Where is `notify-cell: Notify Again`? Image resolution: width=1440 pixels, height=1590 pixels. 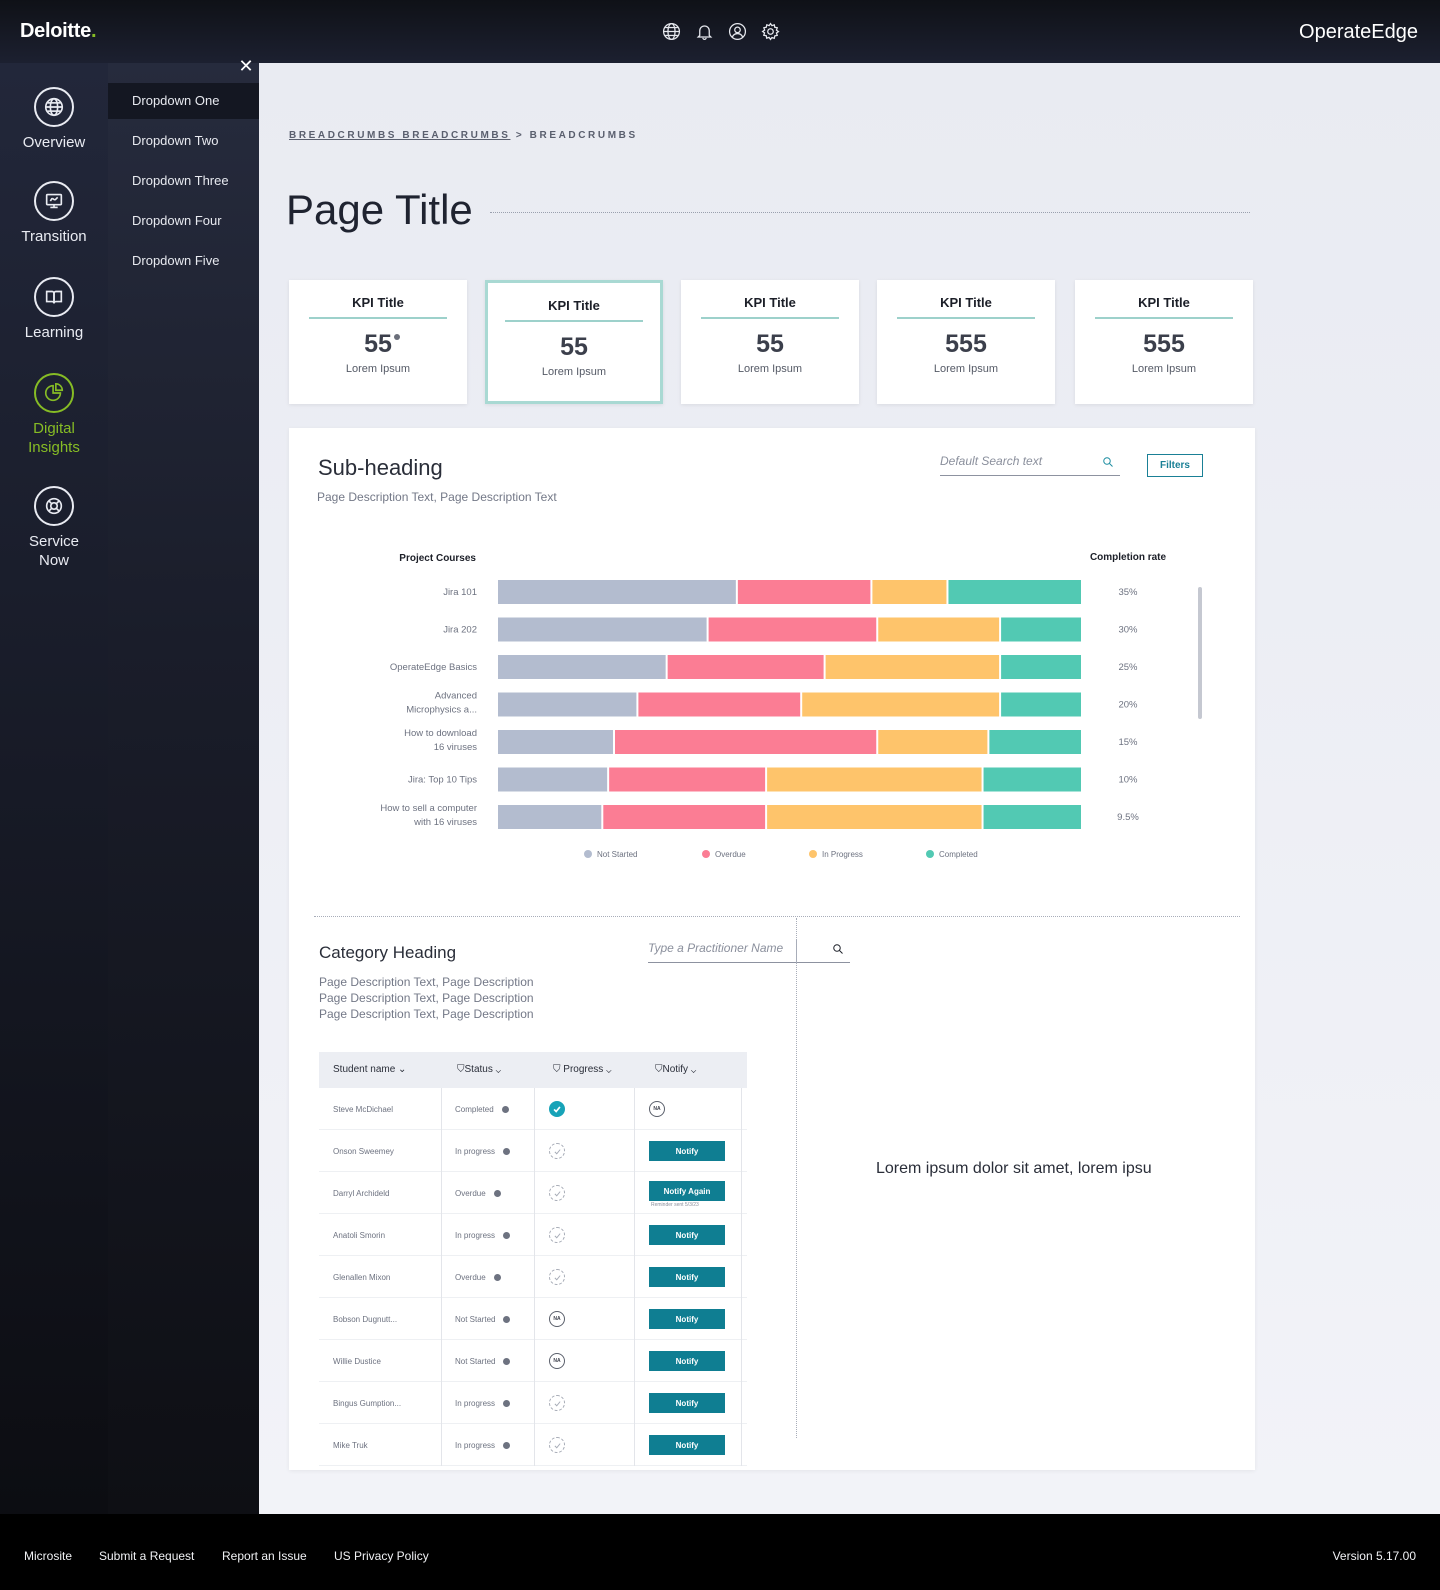 notify-cell: Notify Again is located at coordinates (687, 1193).